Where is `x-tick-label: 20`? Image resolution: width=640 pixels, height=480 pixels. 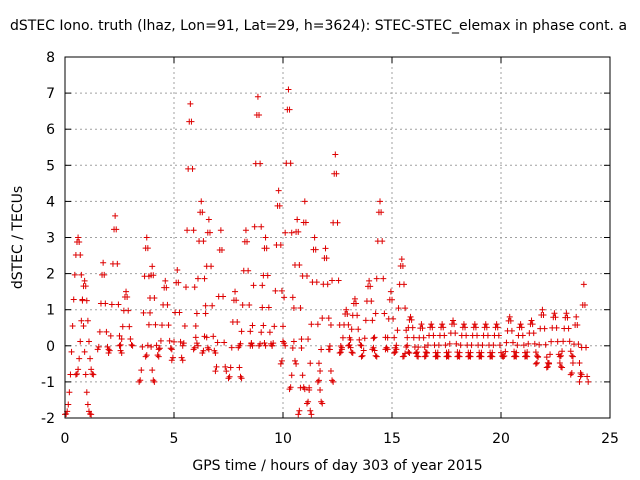 x-tick-label: 20 is located at coordinates (501, 439).